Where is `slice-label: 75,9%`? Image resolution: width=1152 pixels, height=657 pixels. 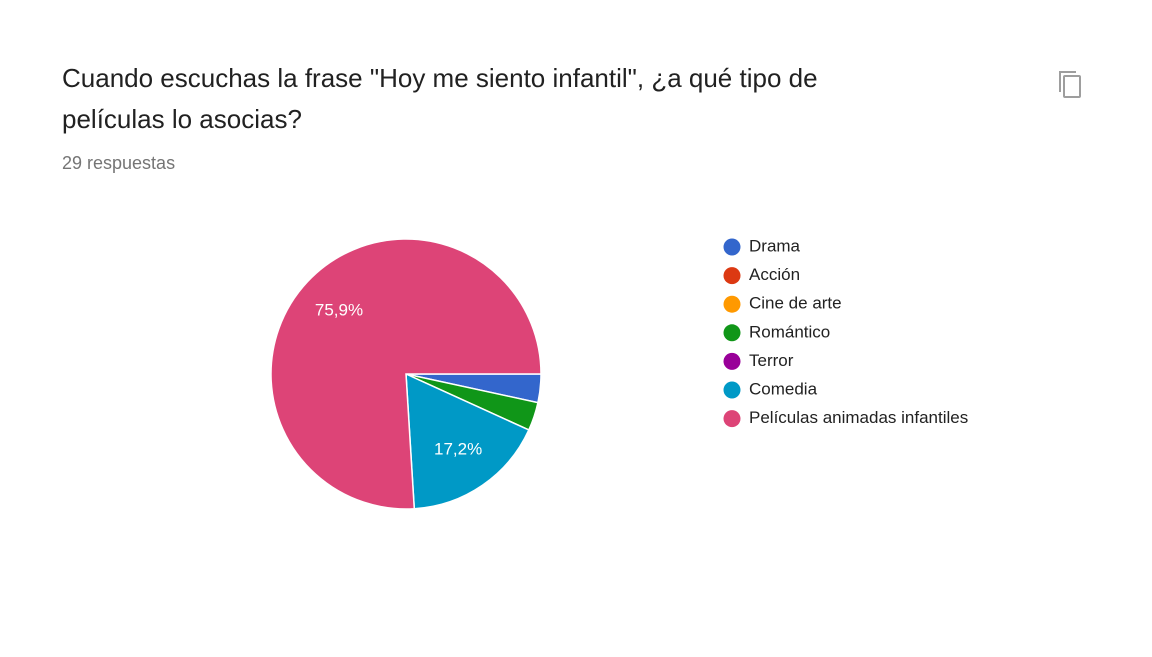
slice-label: 75,9% is located at coordinates (339, 309).